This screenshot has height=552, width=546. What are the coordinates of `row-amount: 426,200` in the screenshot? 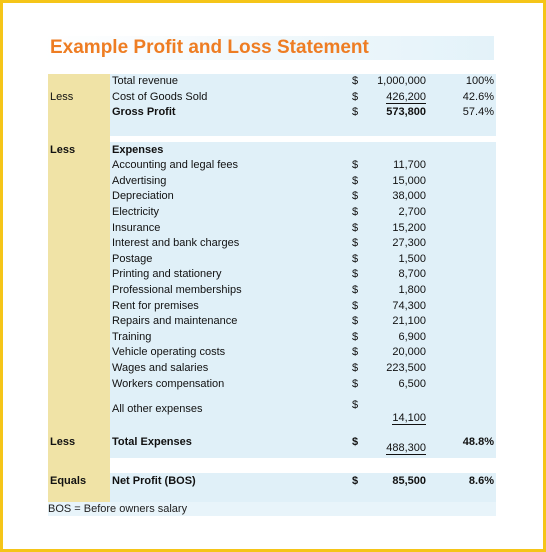 It's located at (399, 97).